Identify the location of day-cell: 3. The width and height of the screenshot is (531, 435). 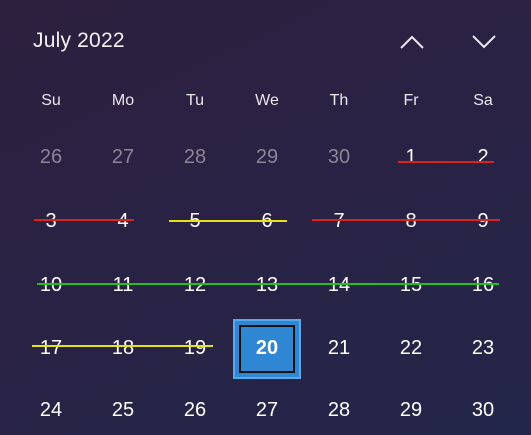
(51, 220).